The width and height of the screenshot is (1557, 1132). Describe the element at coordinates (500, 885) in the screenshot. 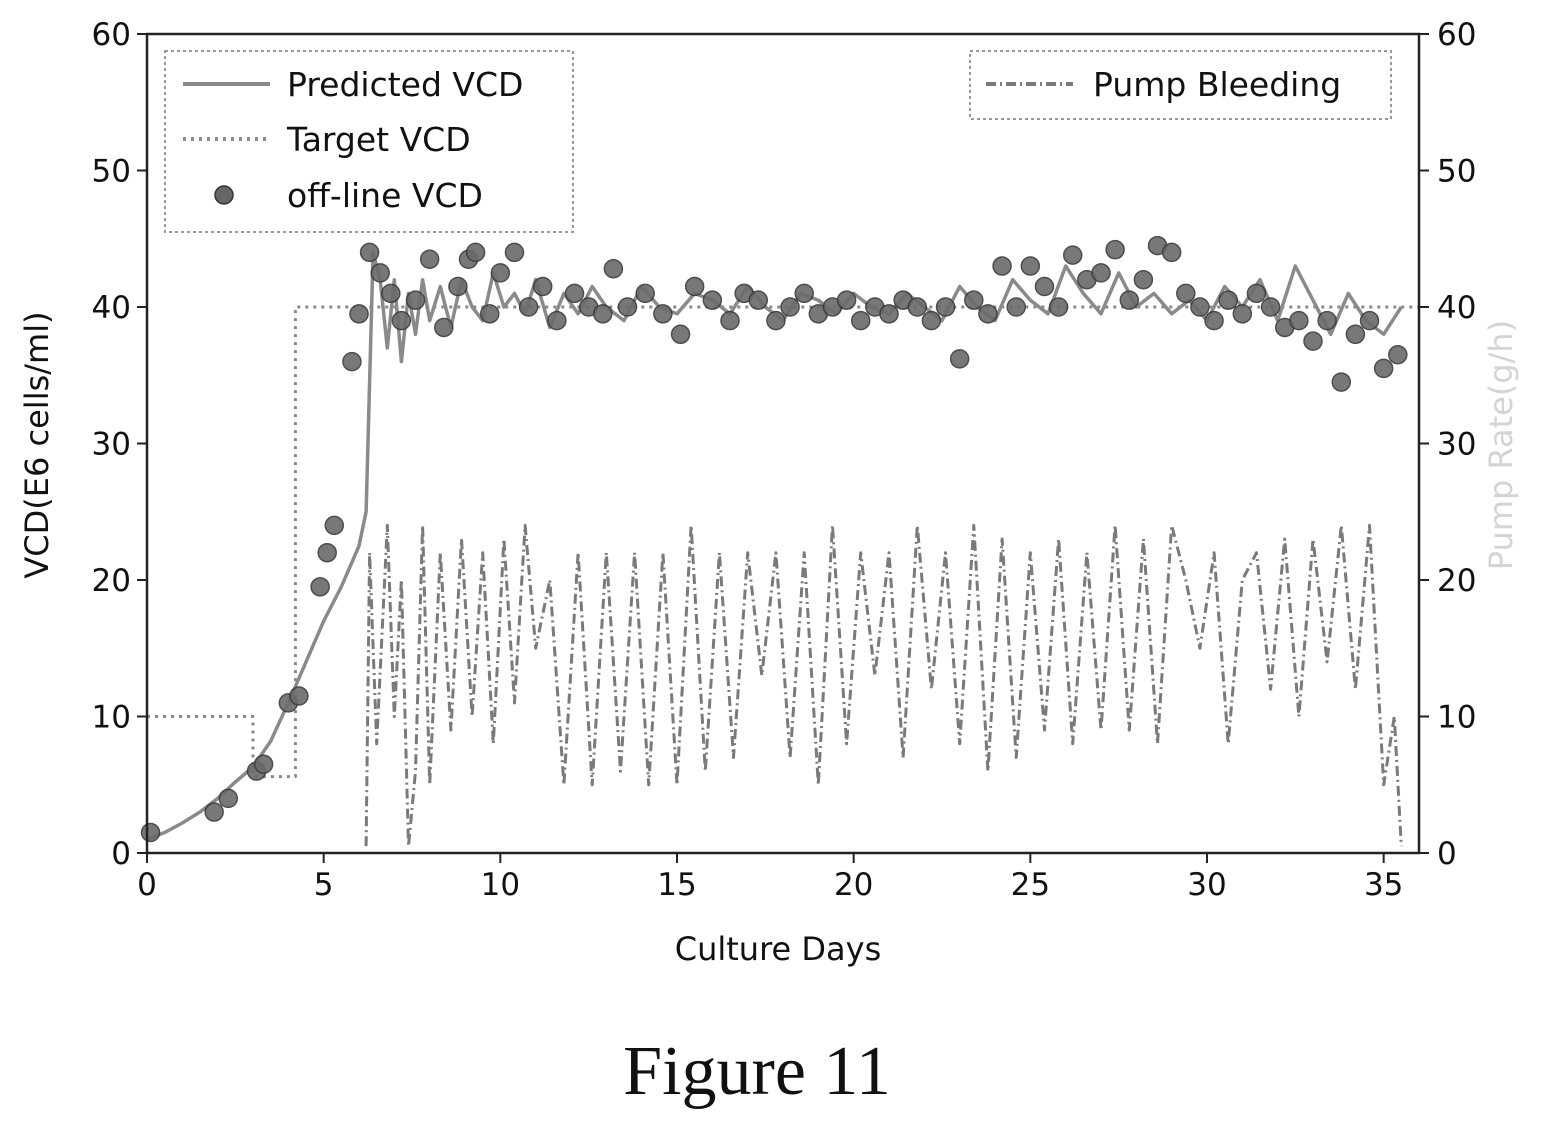

I see `x-tick-label-2: 10` at that location.